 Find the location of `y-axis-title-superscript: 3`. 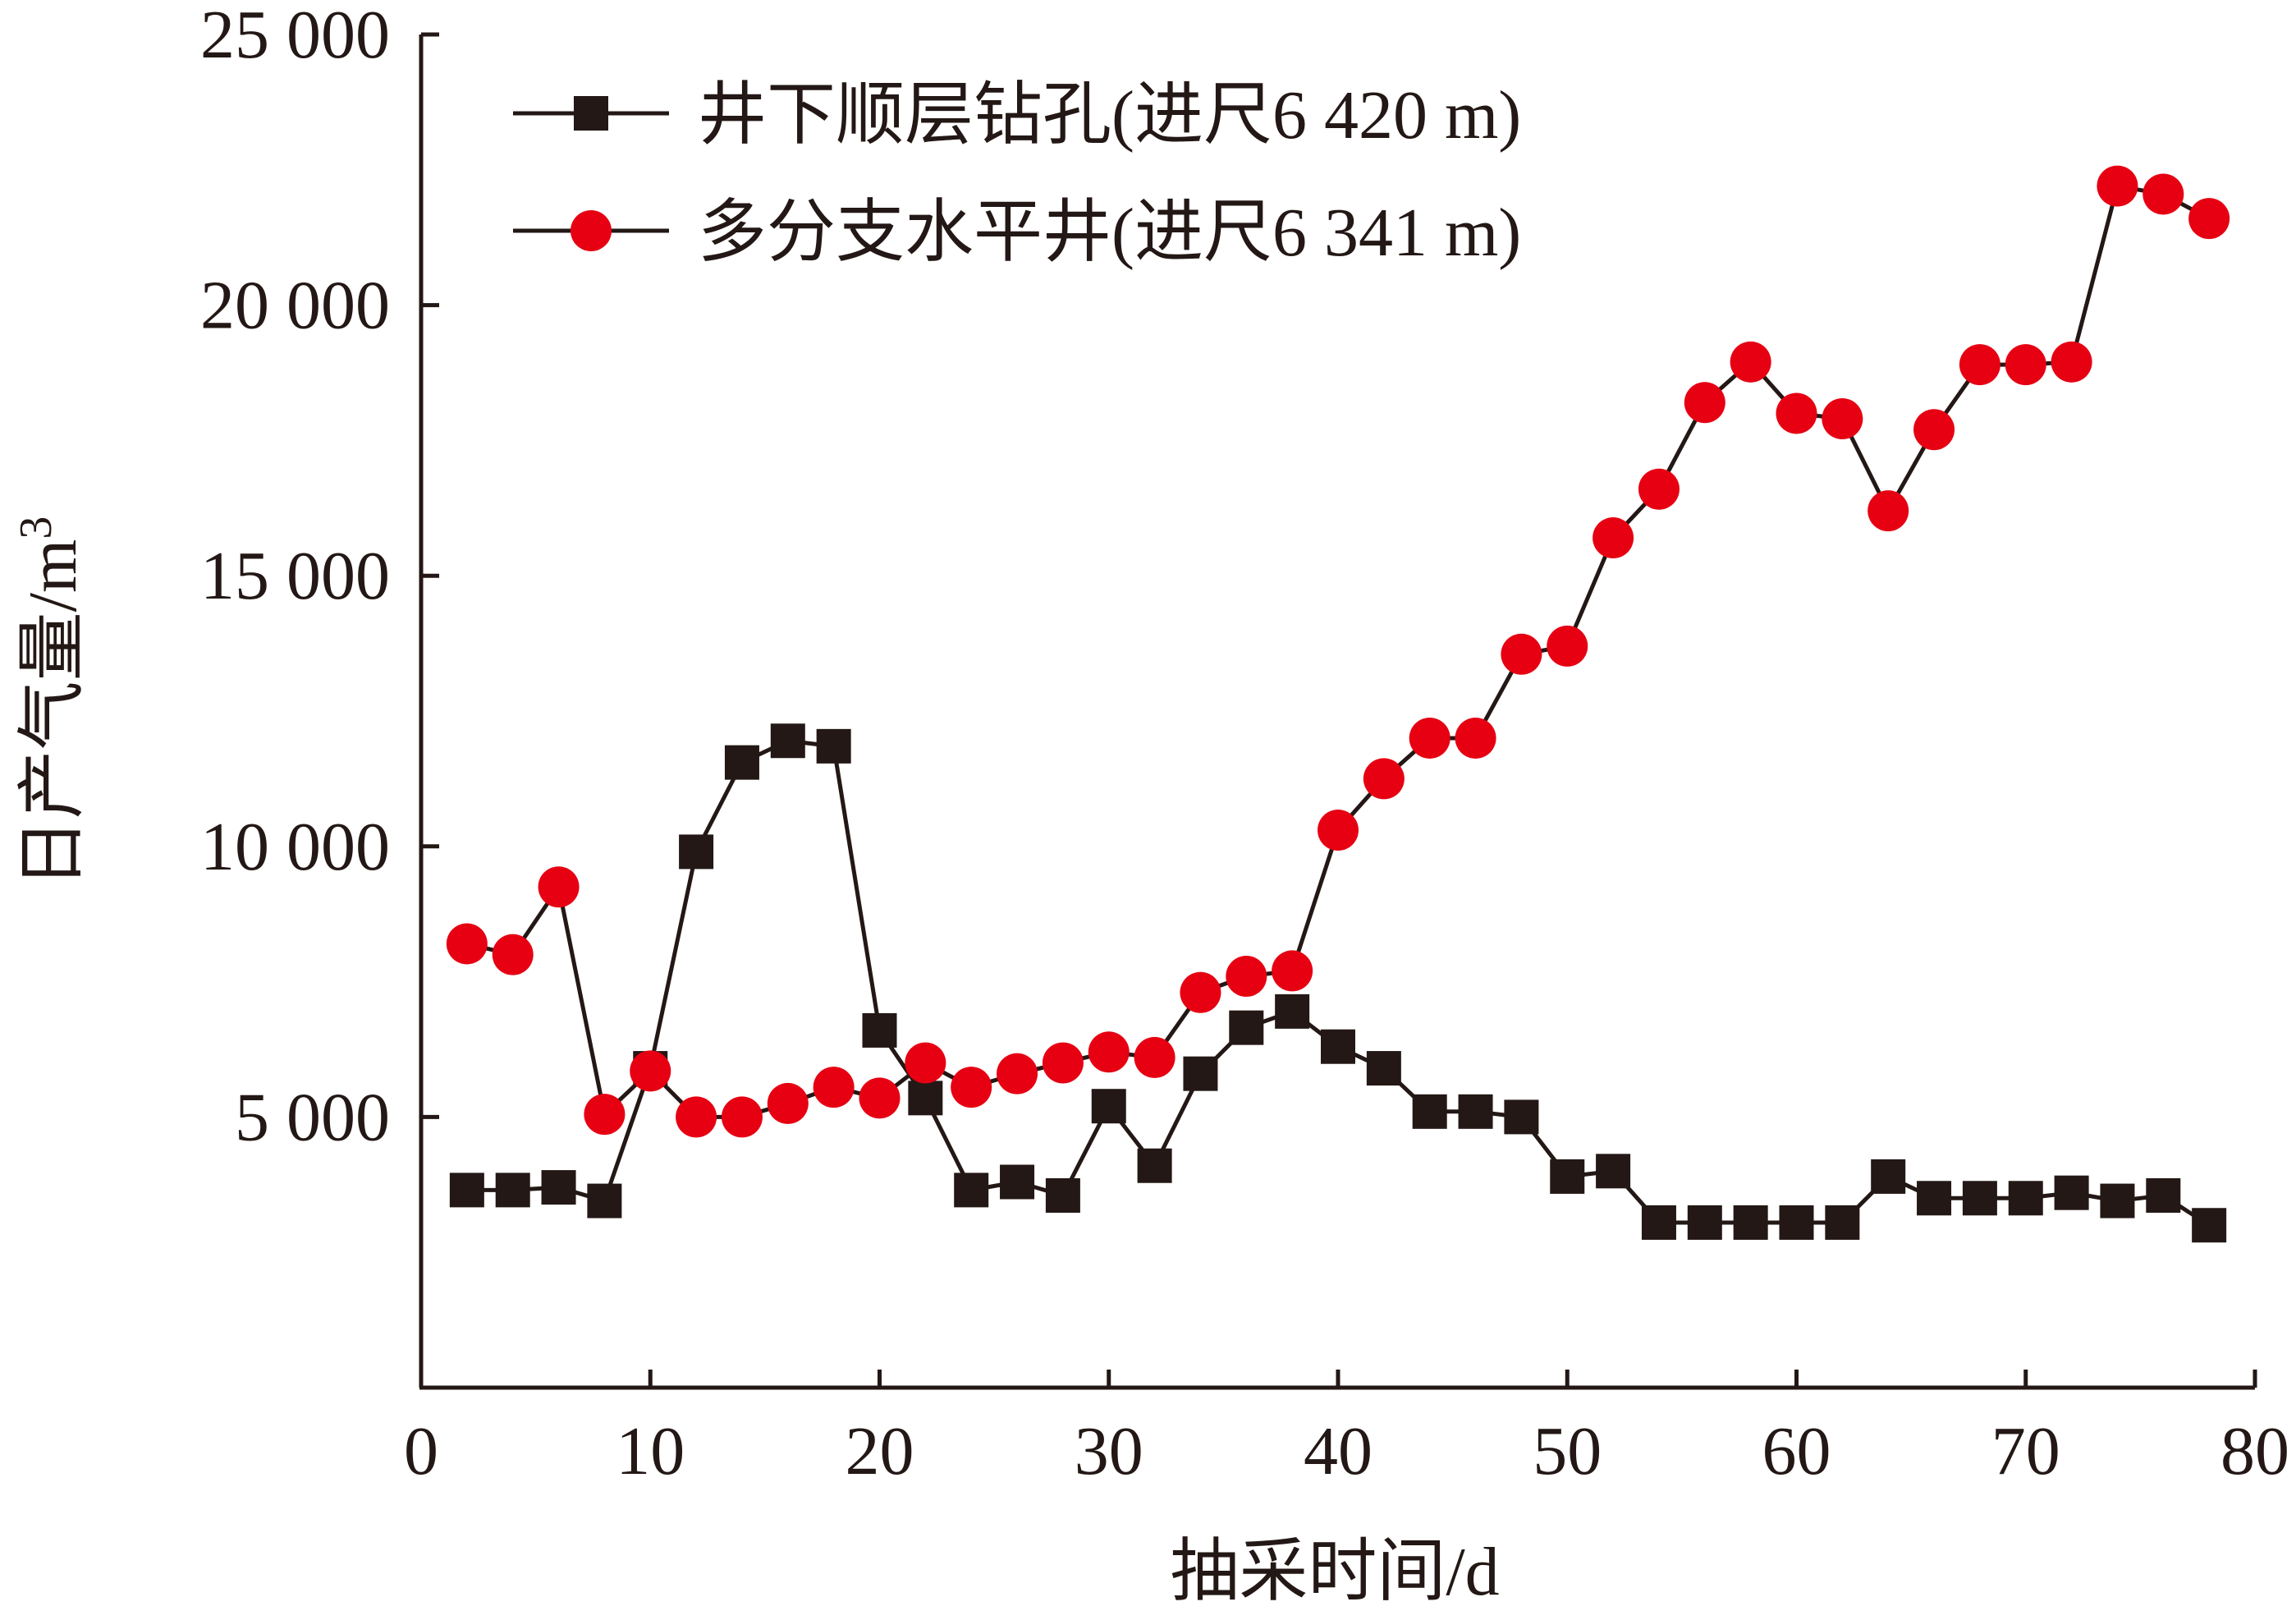

y-axis-title-superscript: 3 is located at coordinates (37, 527).